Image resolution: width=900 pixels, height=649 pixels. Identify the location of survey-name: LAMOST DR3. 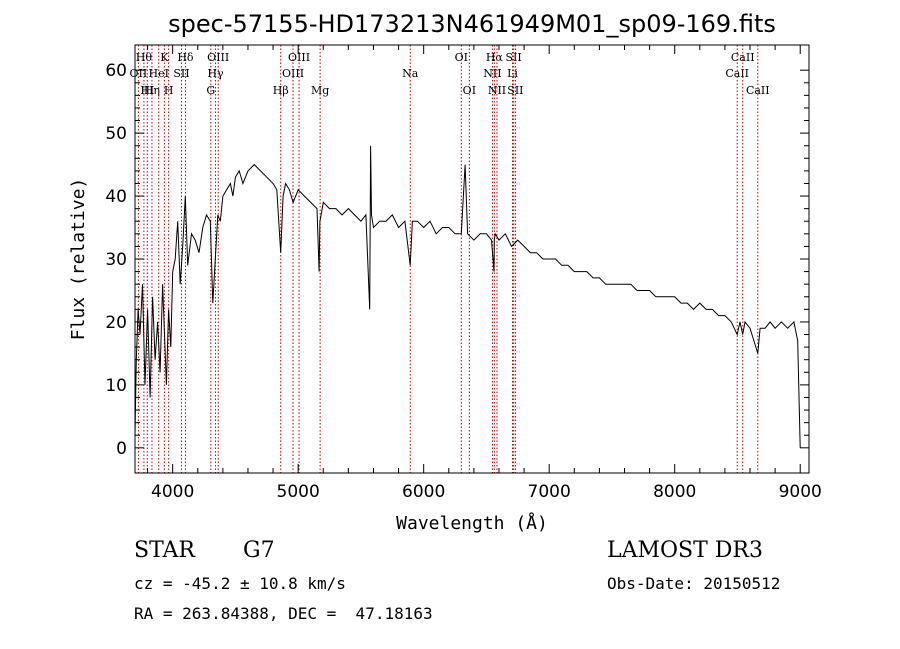
(685, 550).